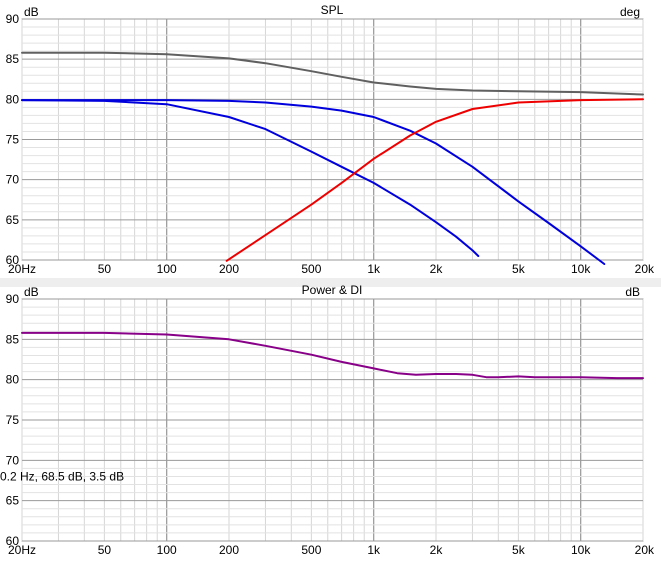  I want to click on power-di-x-tick-label: 20k, so click(645, 550).